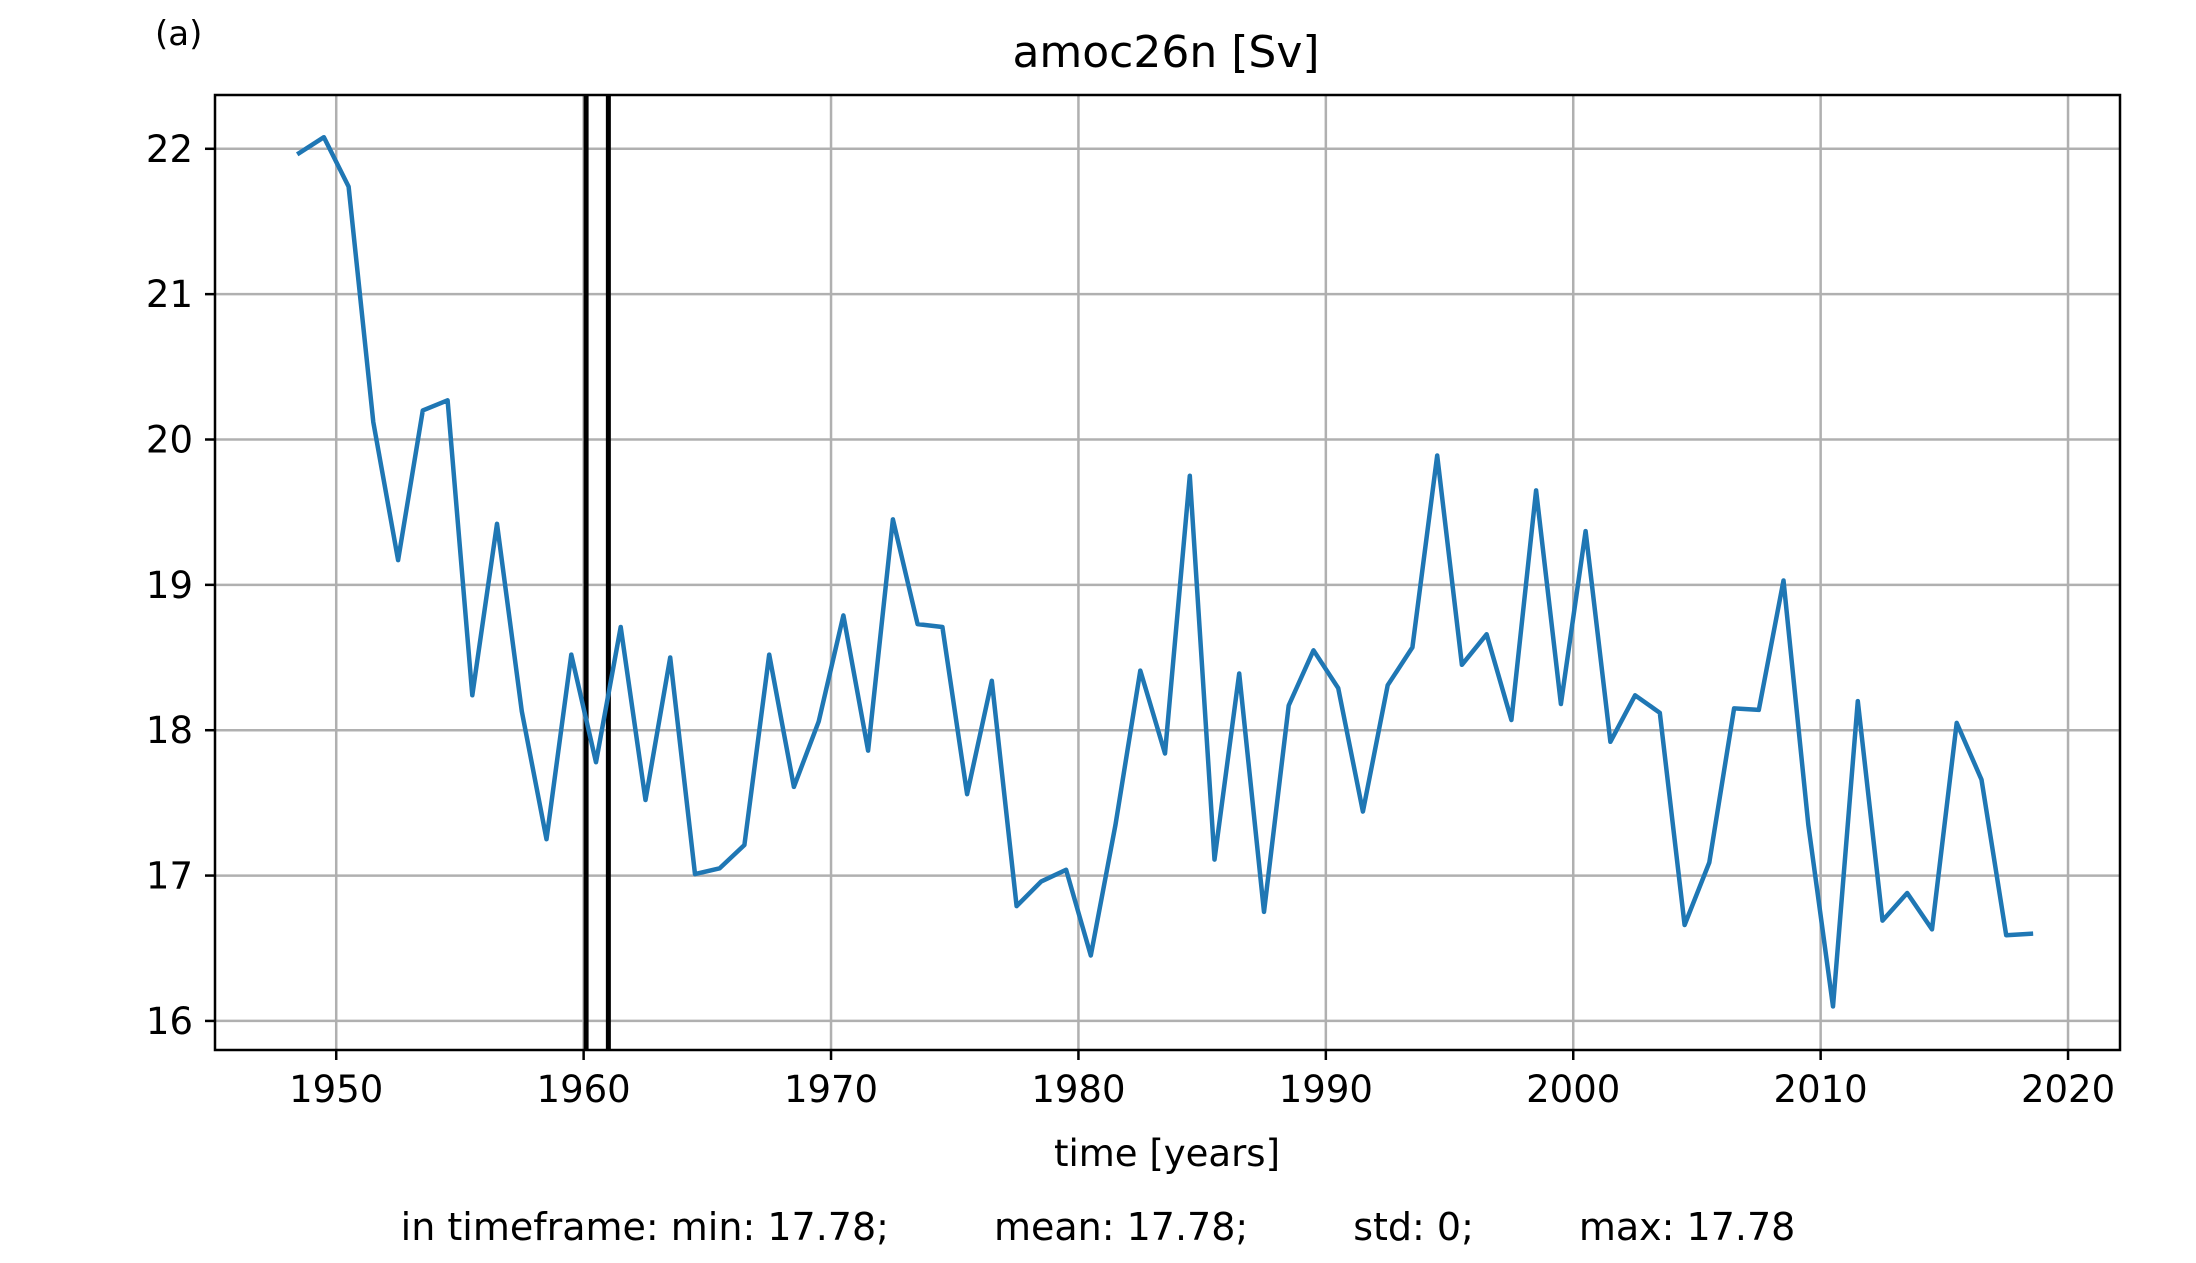 The height and width of the screenshot is (1263, 2196). I want to click on x-tick-label: 2010, so click(1821, 1089).